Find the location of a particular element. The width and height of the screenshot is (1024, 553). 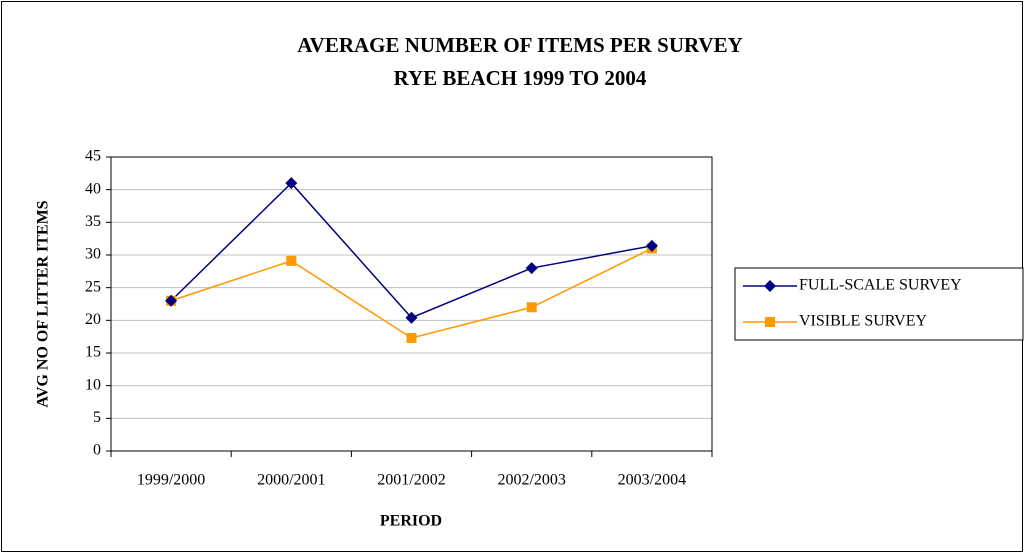

chart-subtitle: RYE BEACH 1999 TO 2004 is located at coordinates (520, 78).